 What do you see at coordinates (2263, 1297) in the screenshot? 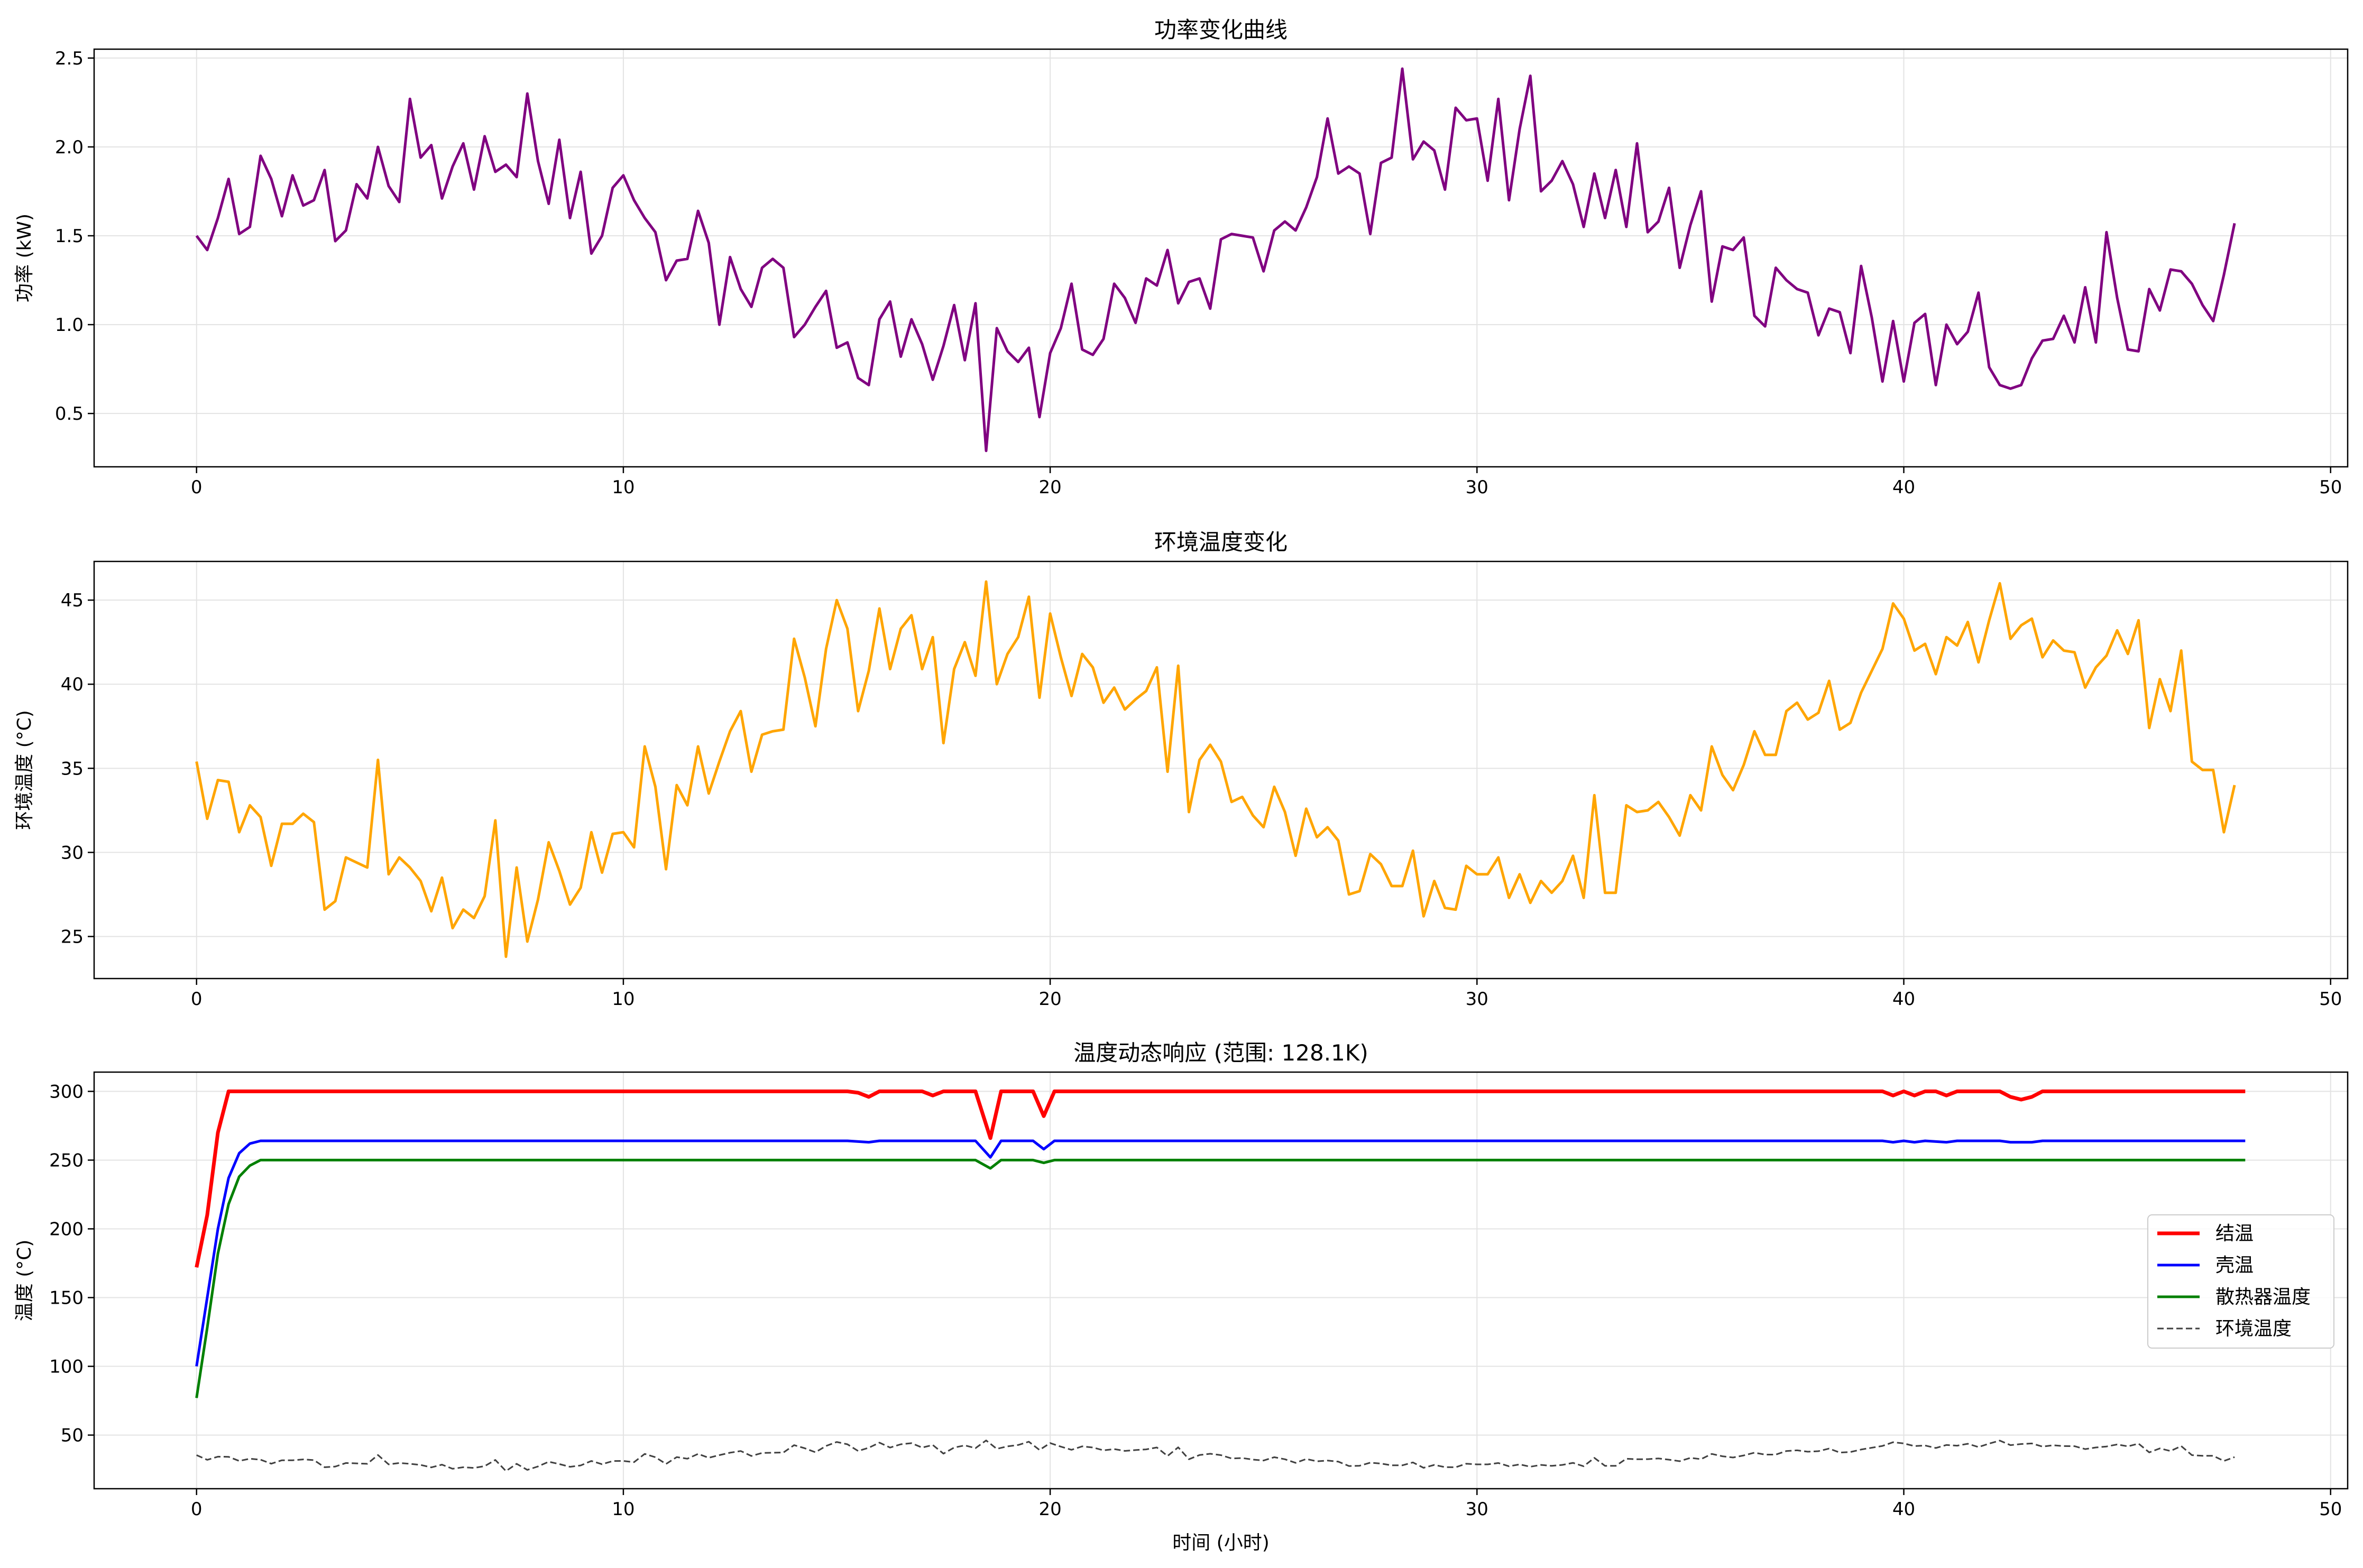
I see `legend-label: 散热器温度` at bounding box center [2263, 1297].